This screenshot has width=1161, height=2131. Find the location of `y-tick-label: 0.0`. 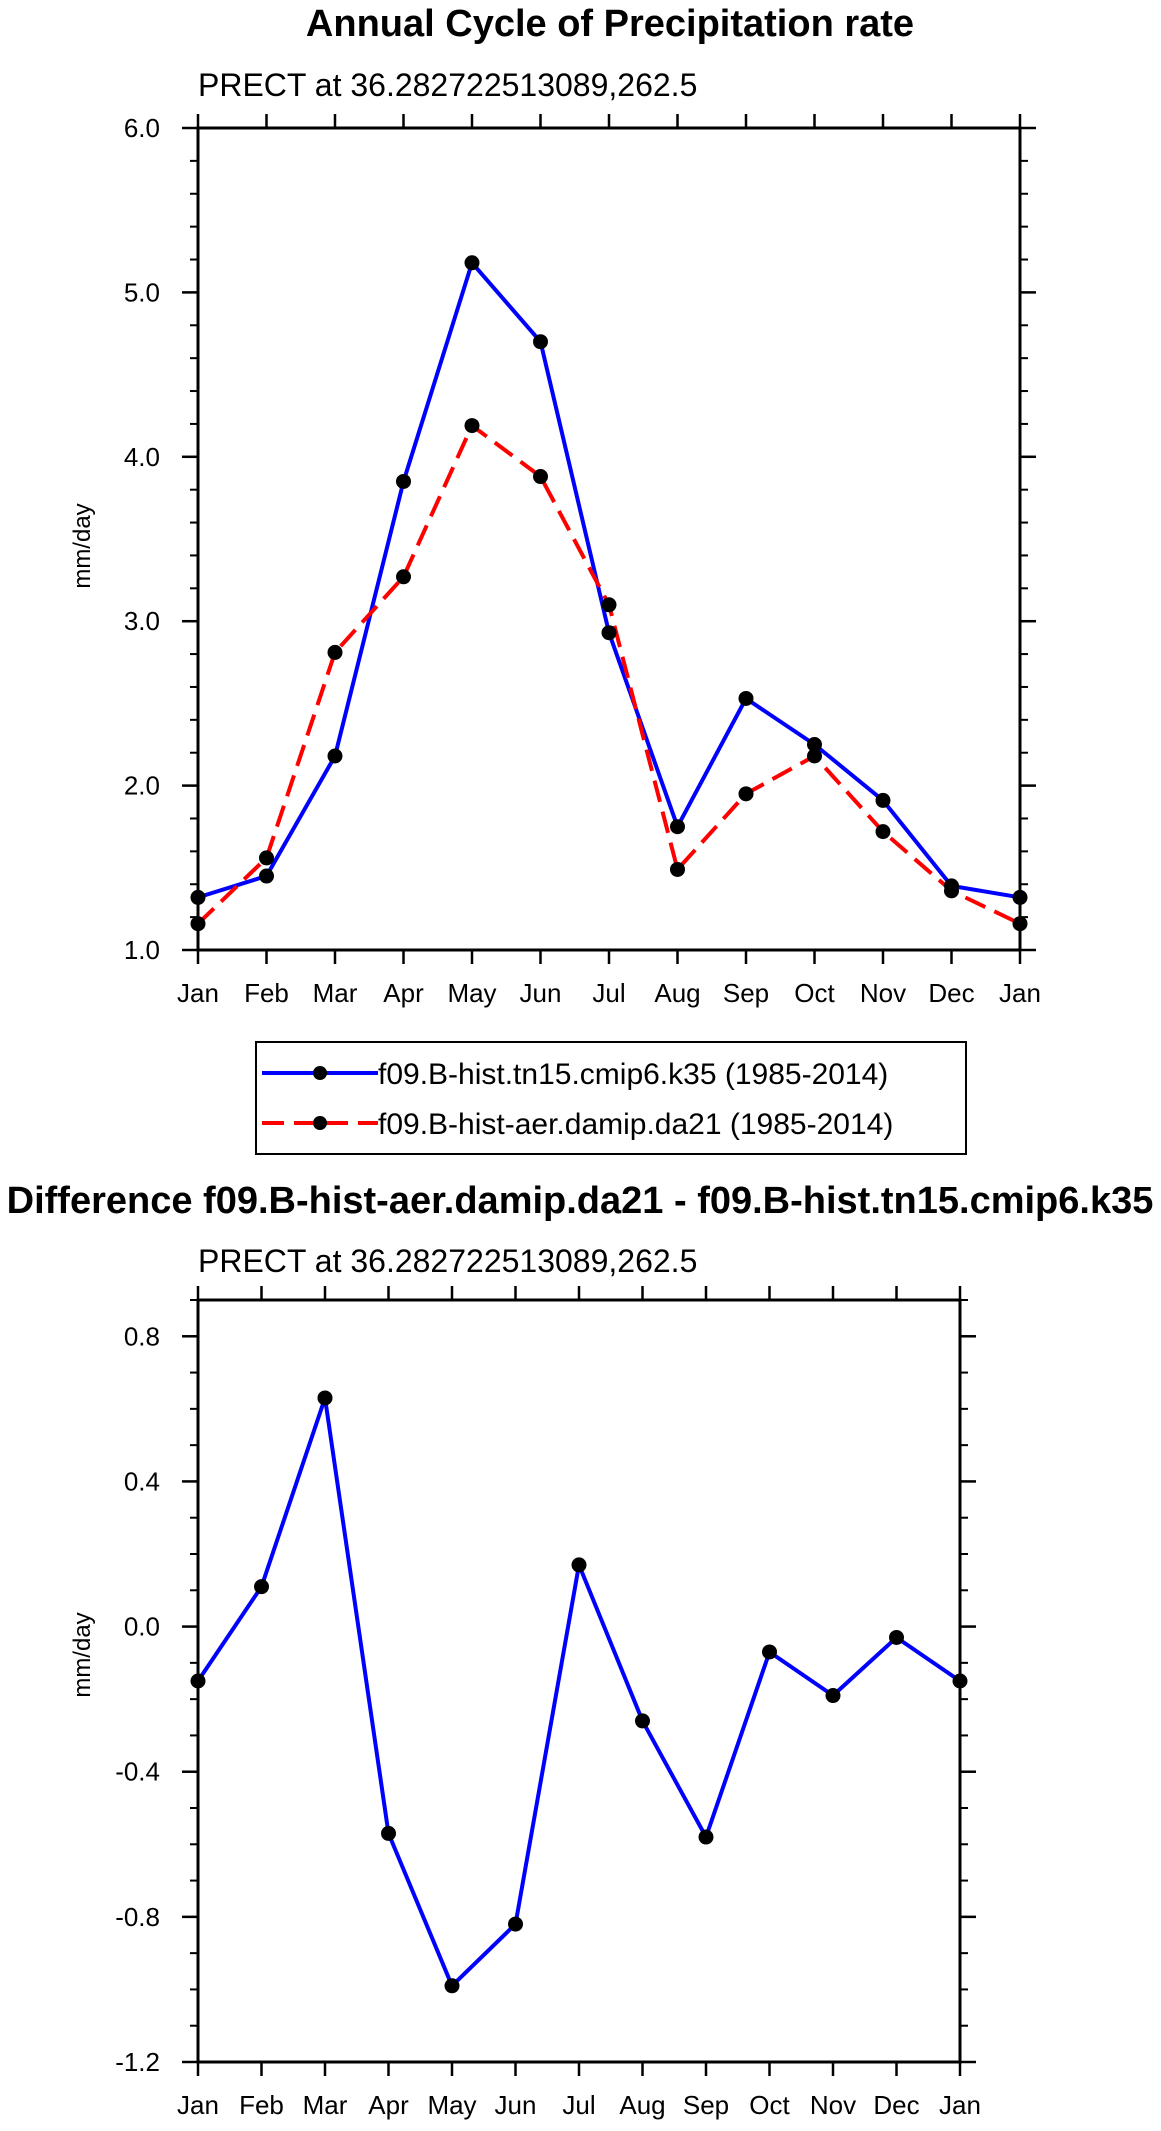

y-tick-label: 0.0 is located at coordinates (142, 1627).